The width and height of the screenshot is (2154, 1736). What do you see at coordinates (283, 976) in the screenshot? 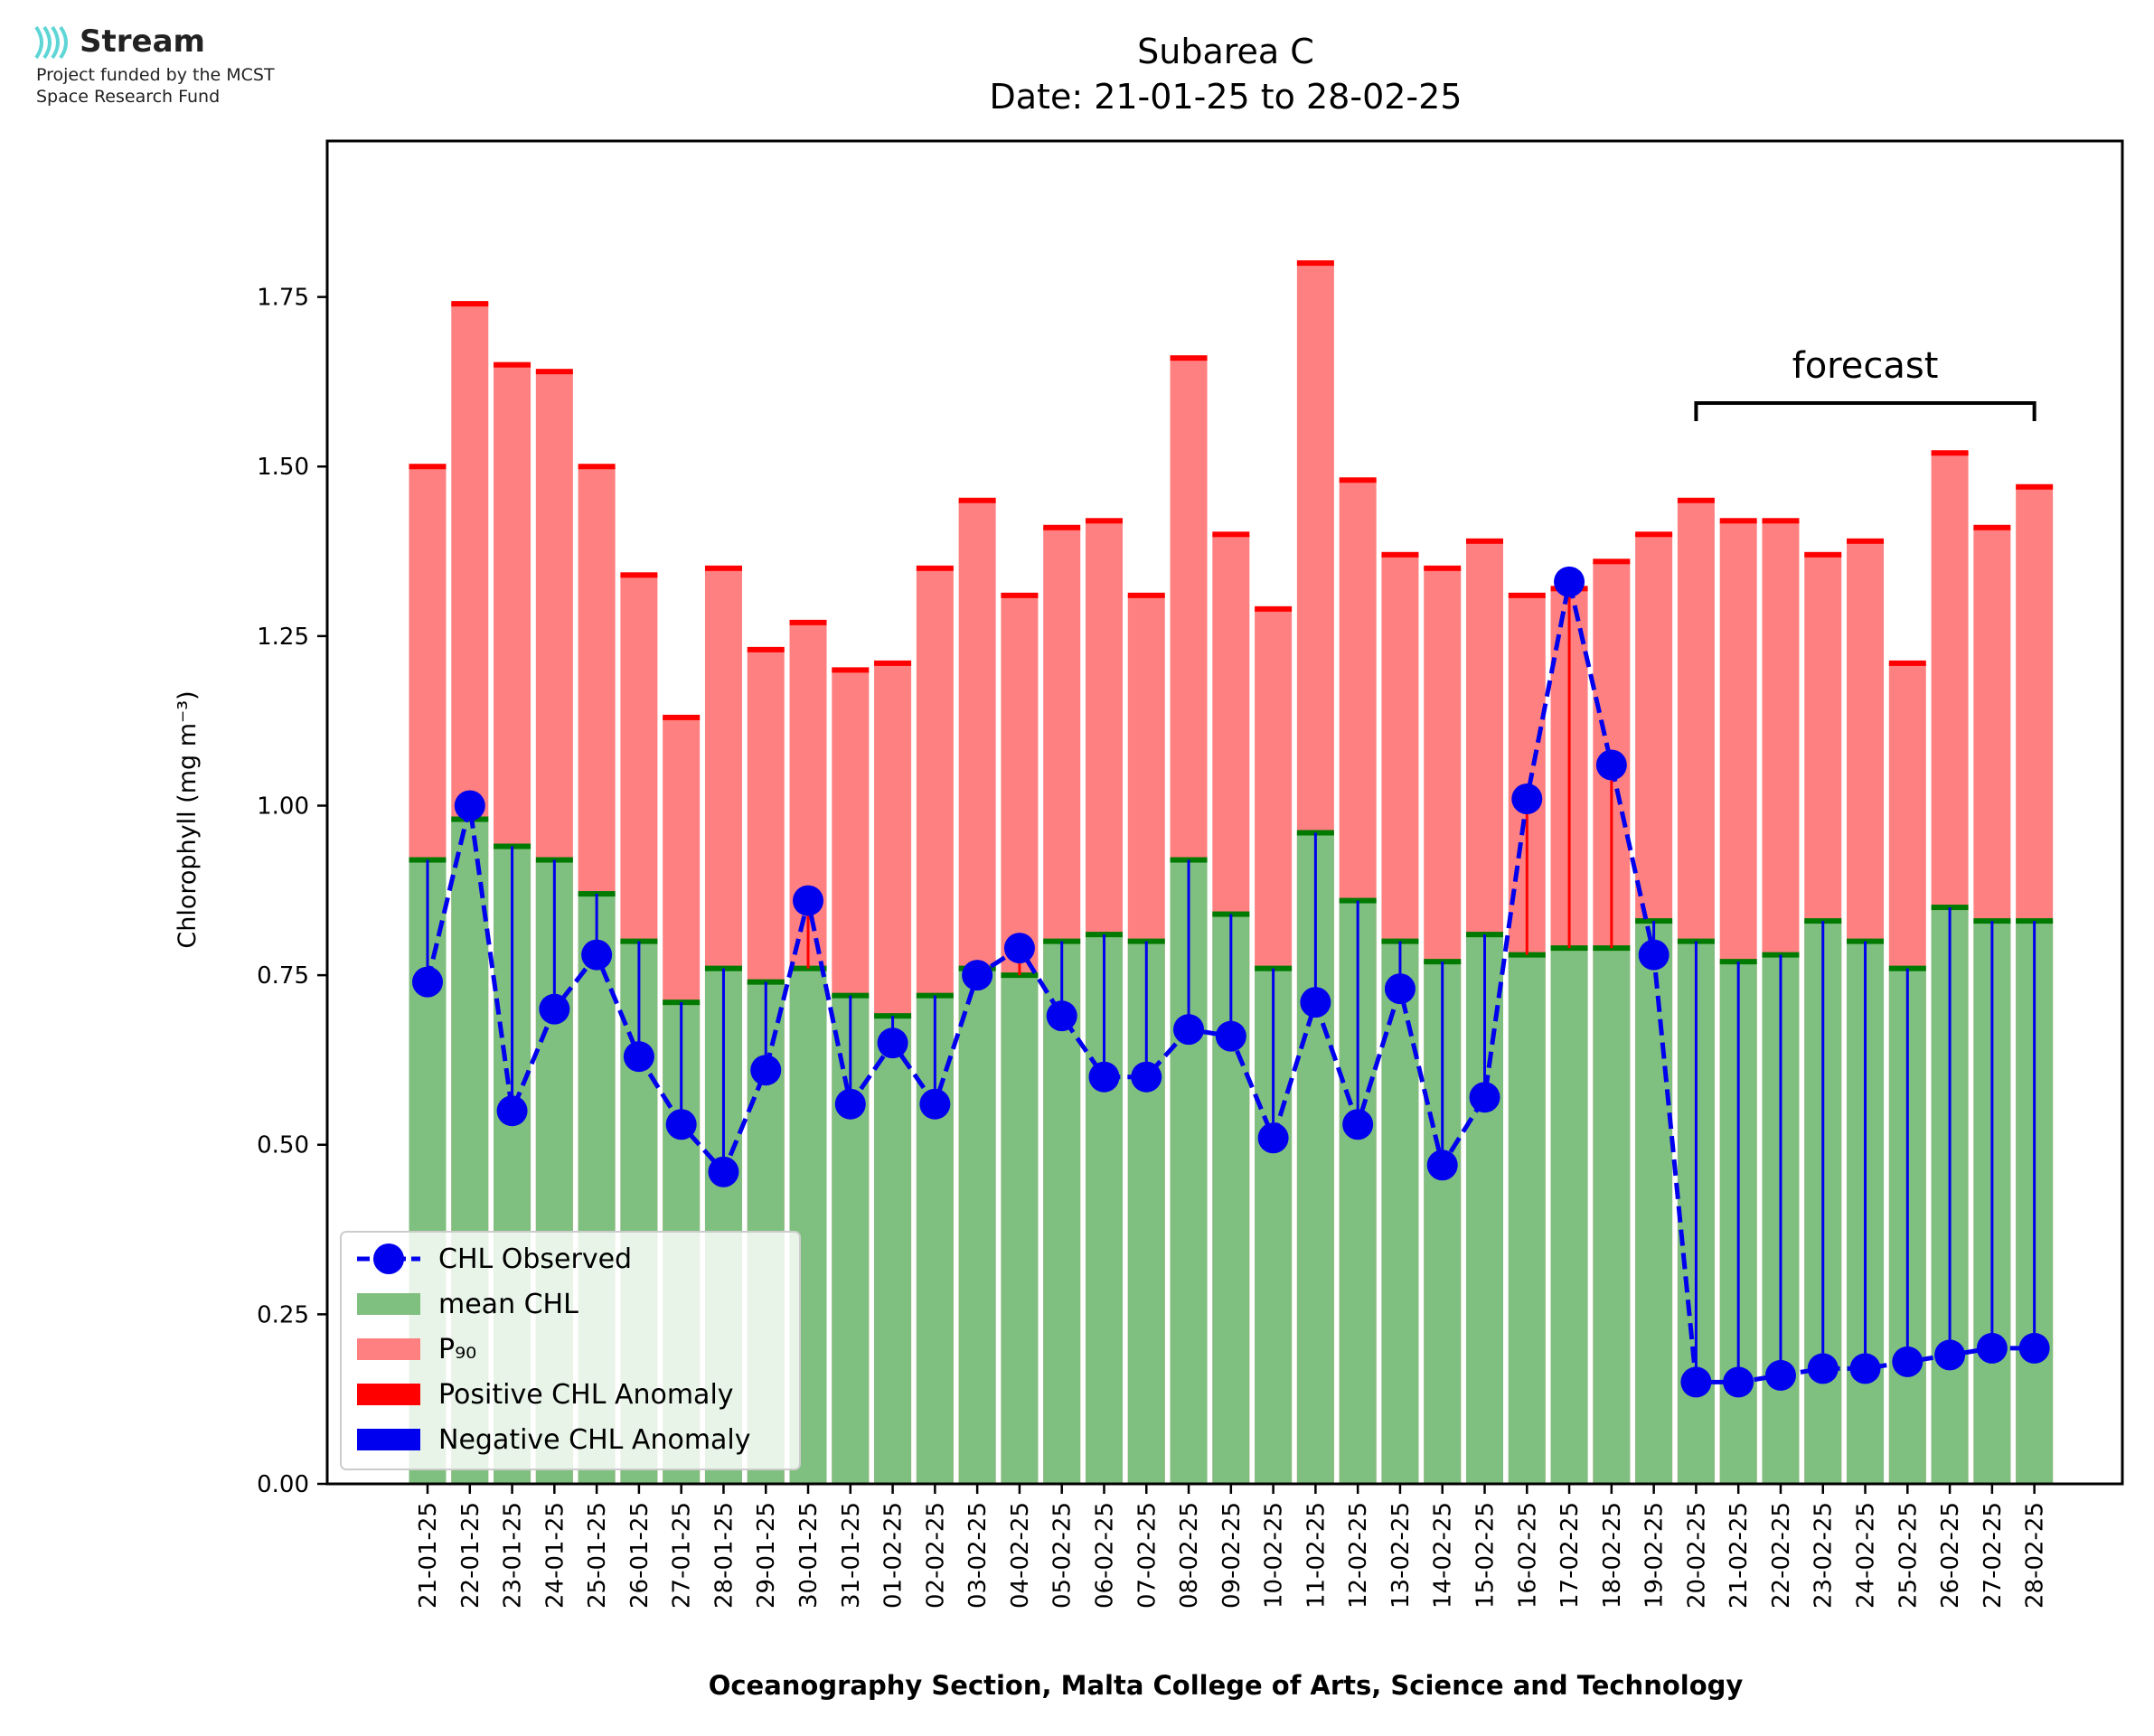
I see `y-tick-label: 0.75` at bounding box center [283, 976].